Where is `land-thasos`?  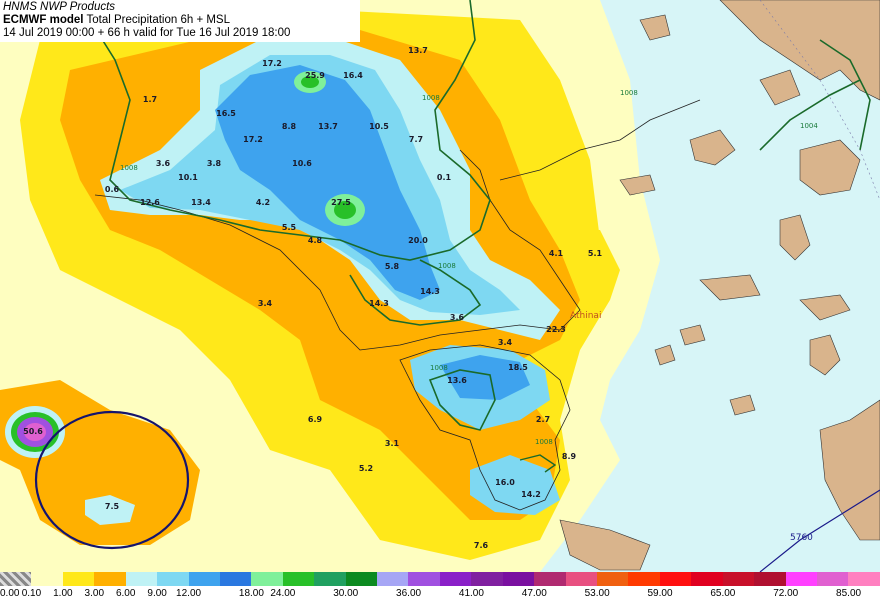 land-thasos is located at coordinates (655, 27).